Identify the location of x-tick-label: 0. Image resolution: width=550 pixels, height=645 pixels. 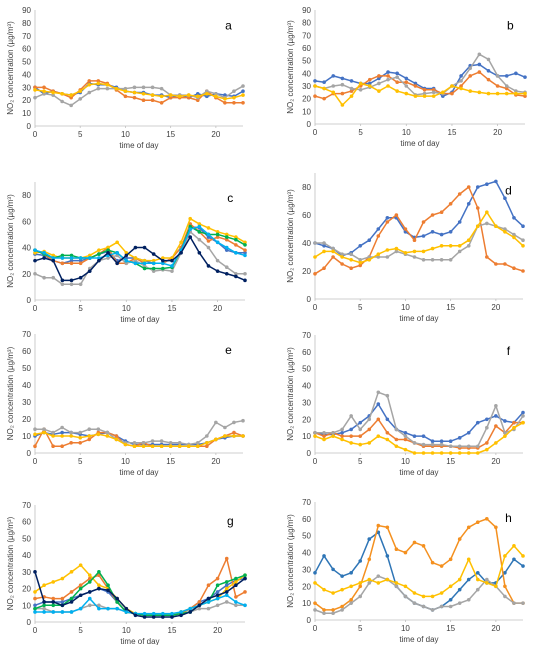
(35, 461).